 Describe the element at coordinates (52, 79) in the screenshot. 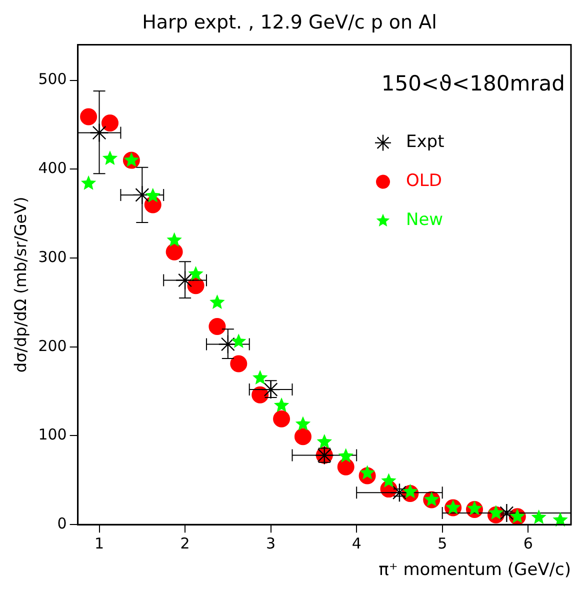

I see `y-tick-label: 500` at that location.